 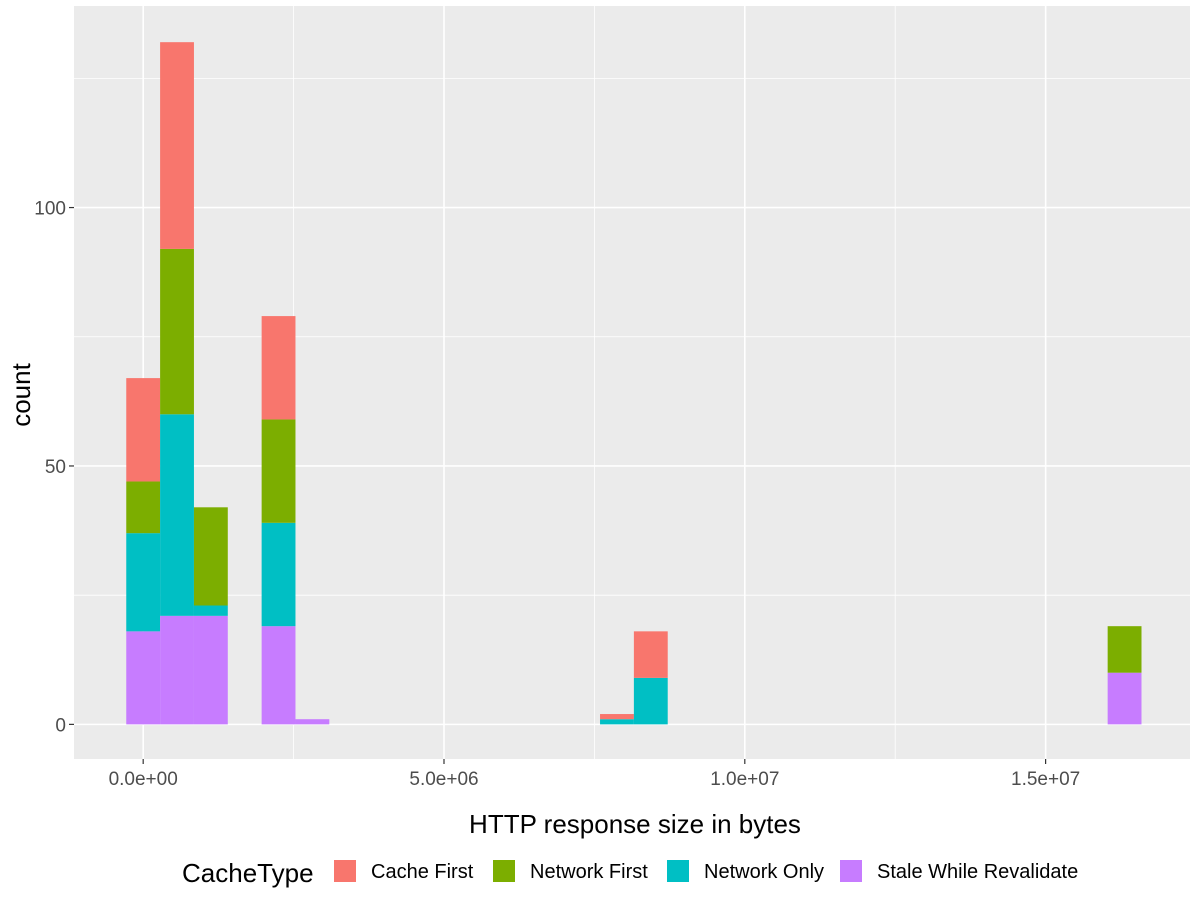 I want to click on legend-label-stale-while-revalidate: Stale While Revalidate, so click(x=977, y=872).